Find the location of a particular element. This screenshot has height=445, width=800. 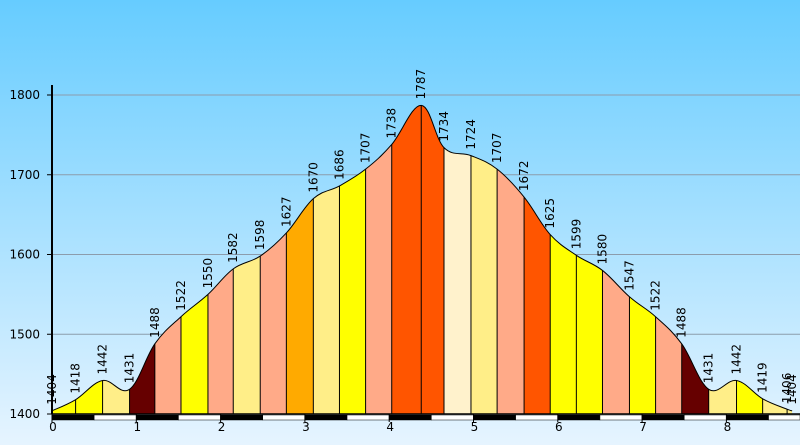

y-tick-label: 1500 is located at coordinates (24, 334).